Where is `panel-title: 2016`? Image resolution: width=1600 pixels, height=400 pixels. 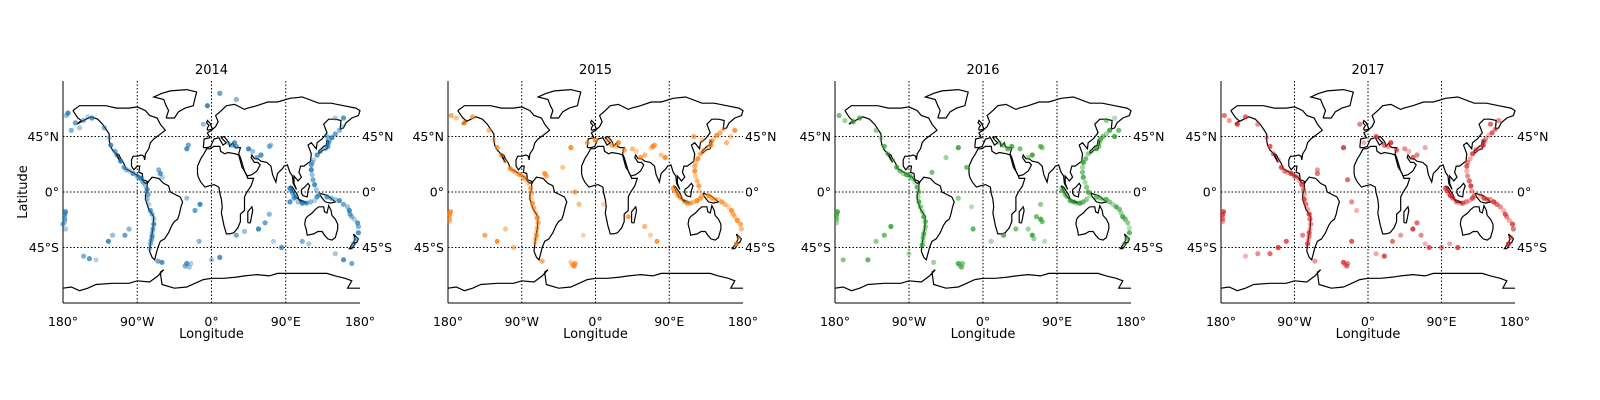 panel-title: 2016 is located at coordinates (982, 70).